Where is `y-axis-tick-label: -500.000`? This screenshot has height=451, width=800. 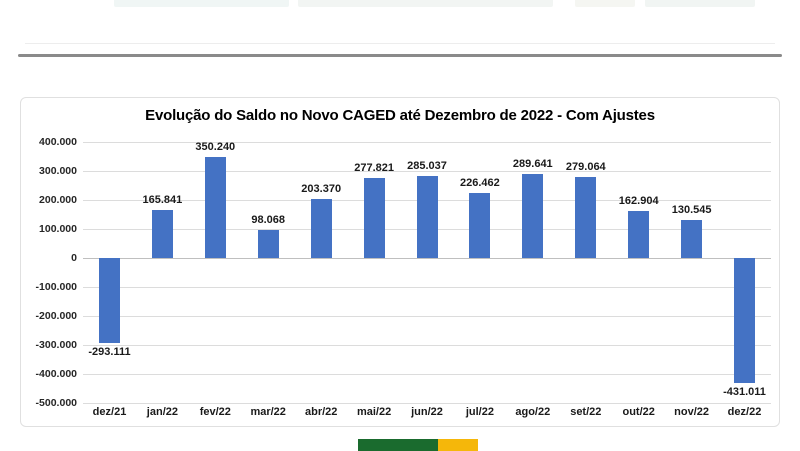
y-axis-tick-label: -500.000 is located at coordinates (56, 402).